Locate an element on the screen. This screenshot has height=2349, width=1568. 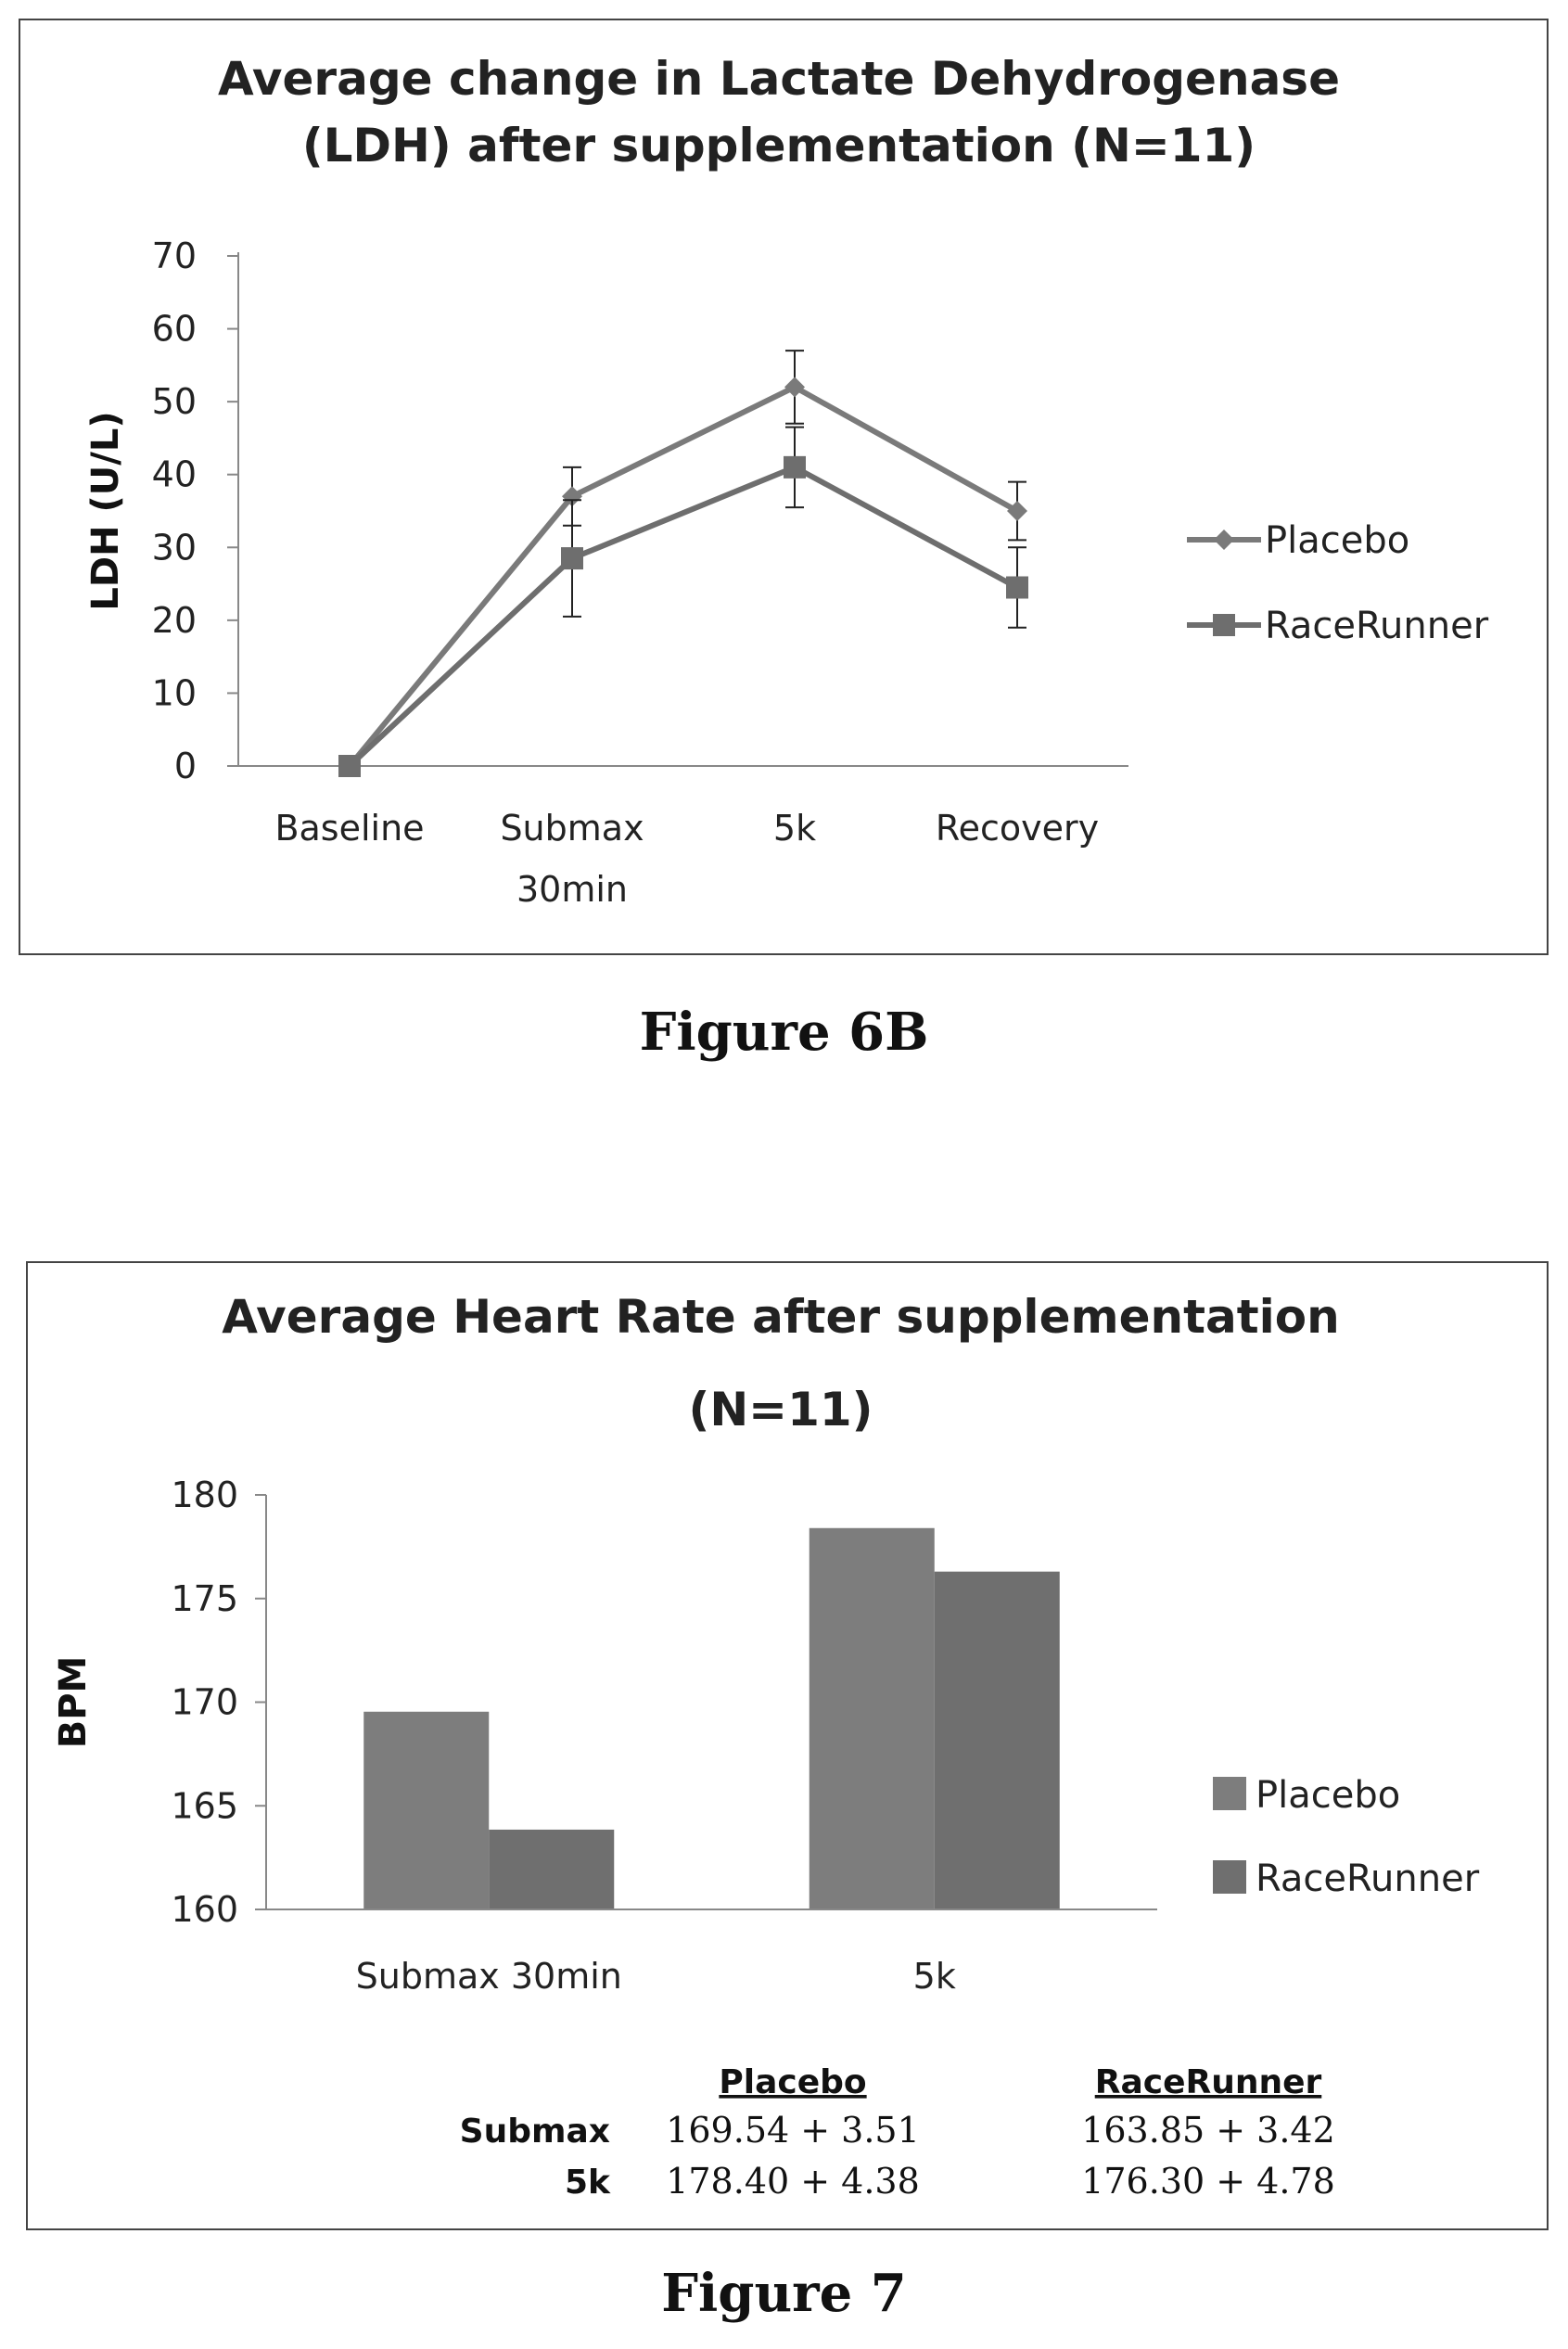
table-cell: 169.54 + 3.51 is located at coordinates (793, 2130).